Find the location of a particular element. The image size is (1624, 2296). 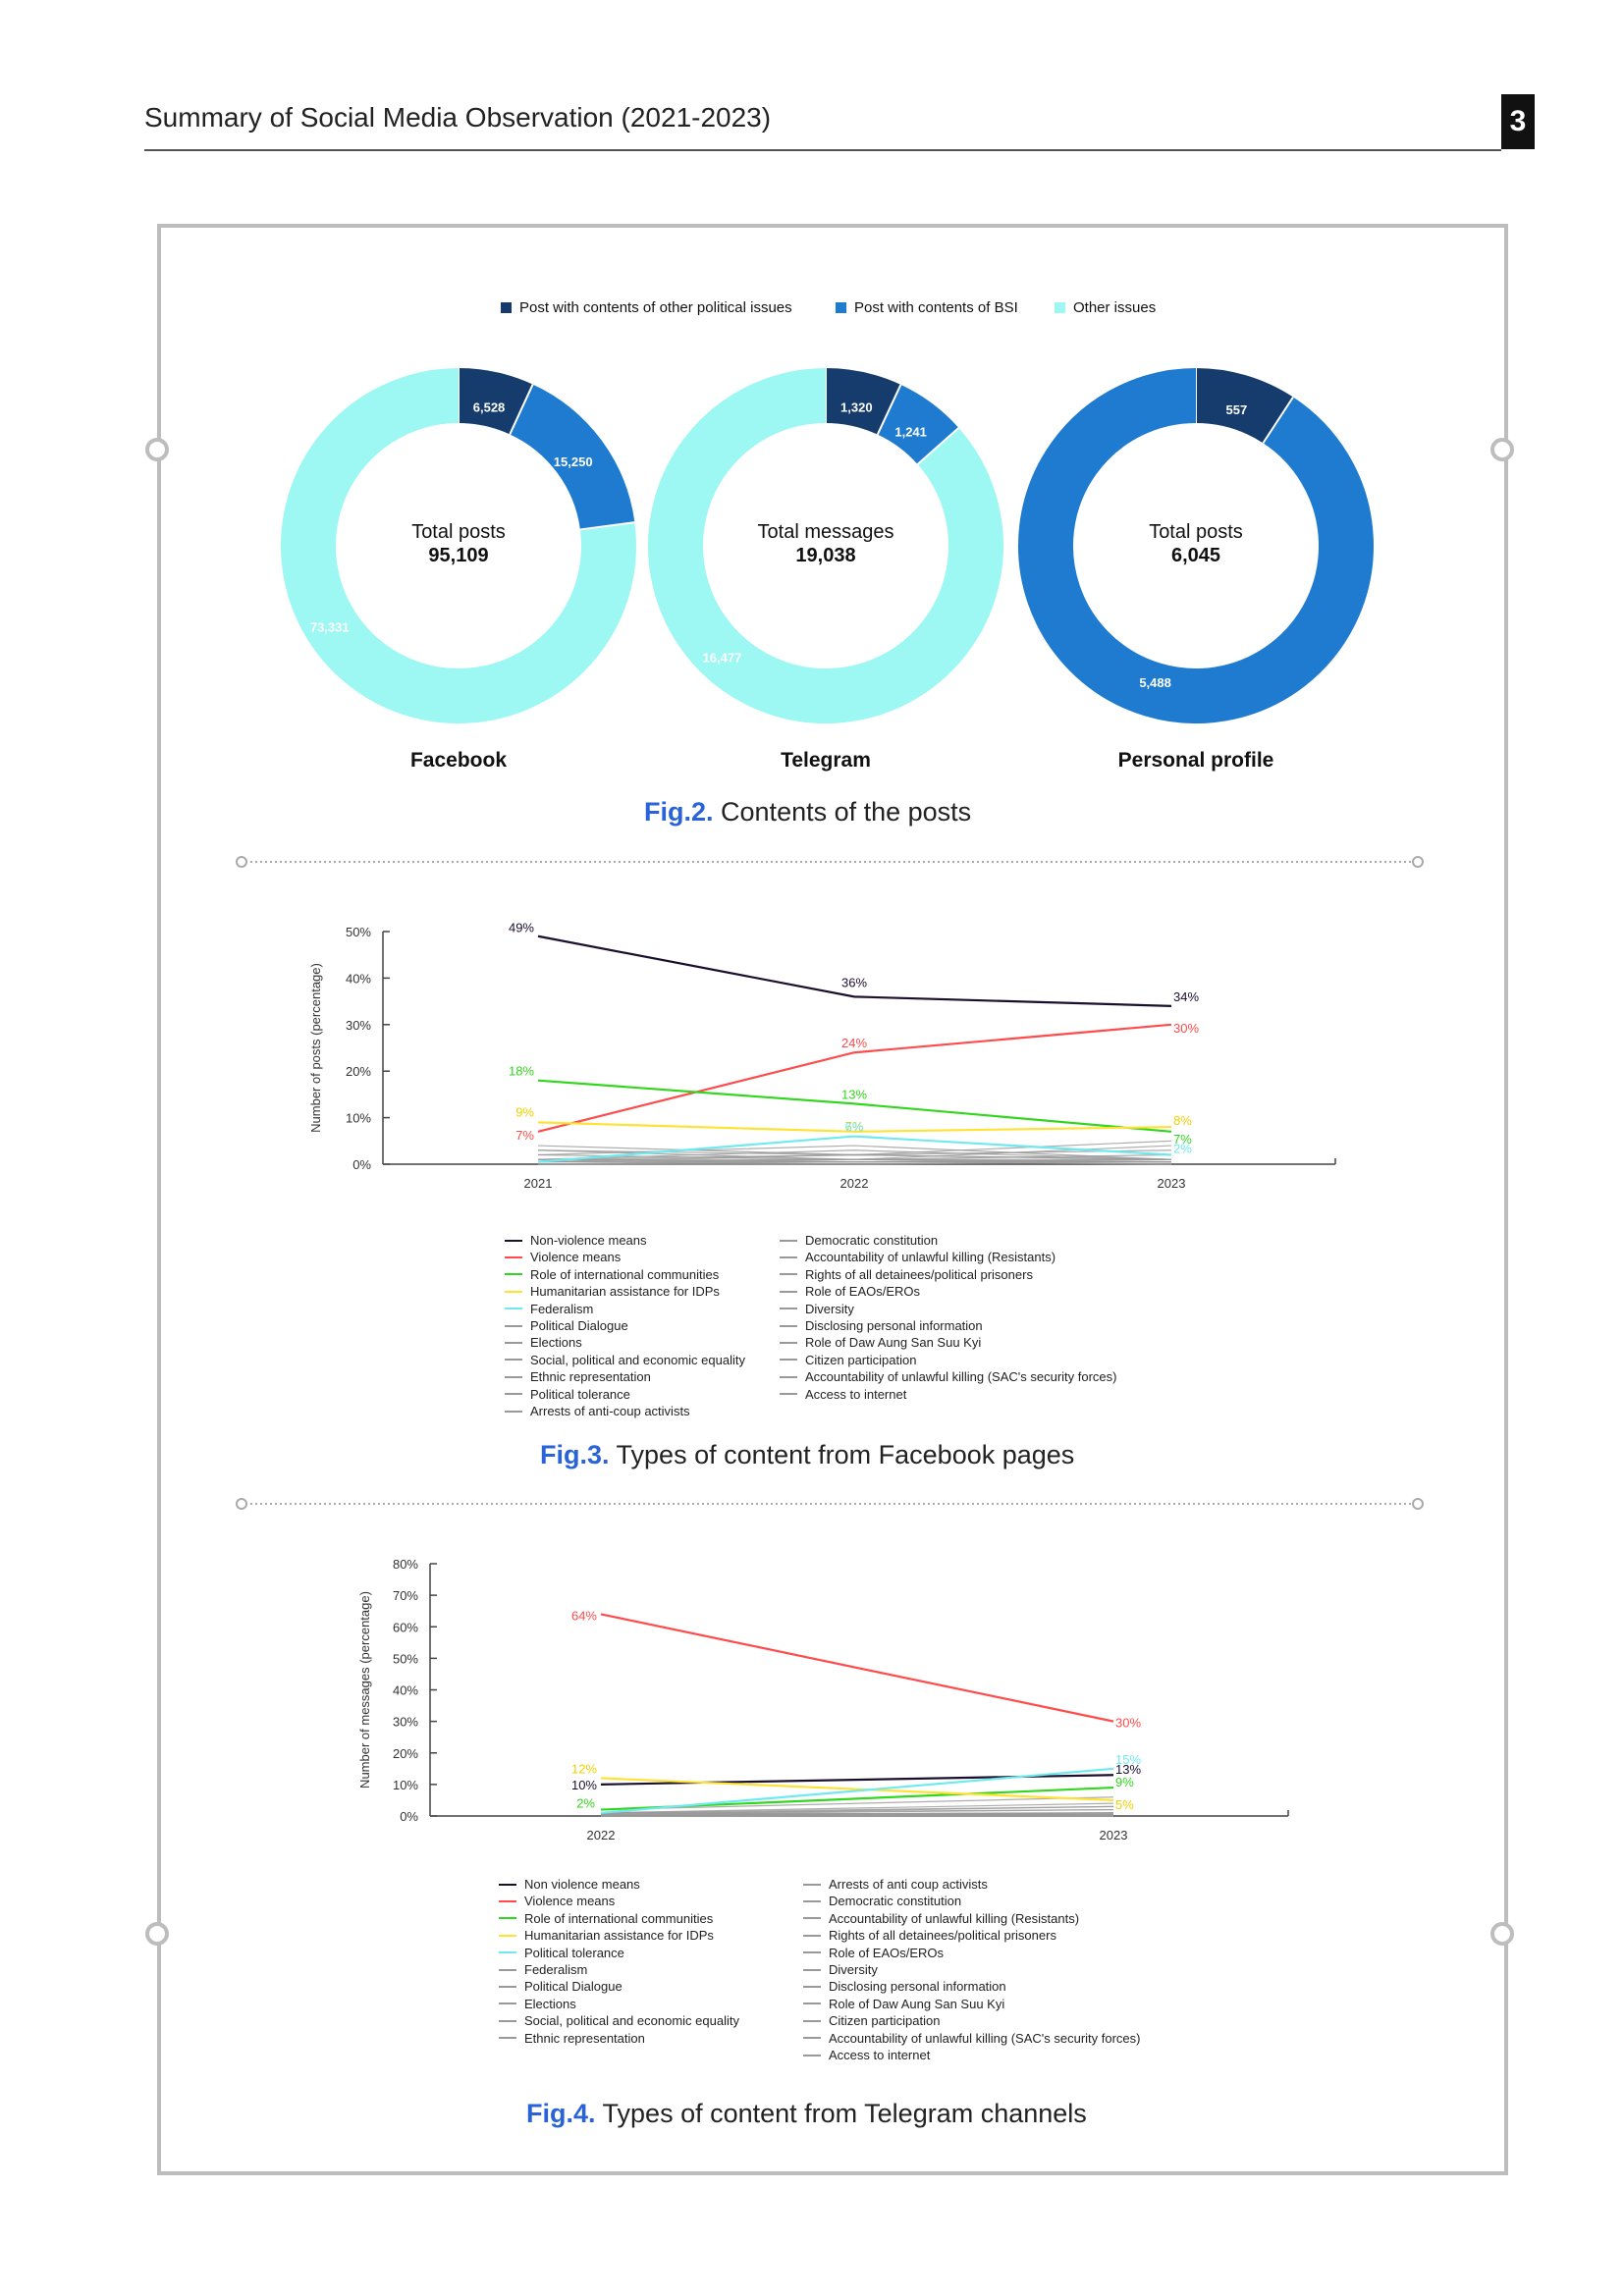

legend-item: Humanitarian assistance for IDPs is located at coordinates (625, 1292).